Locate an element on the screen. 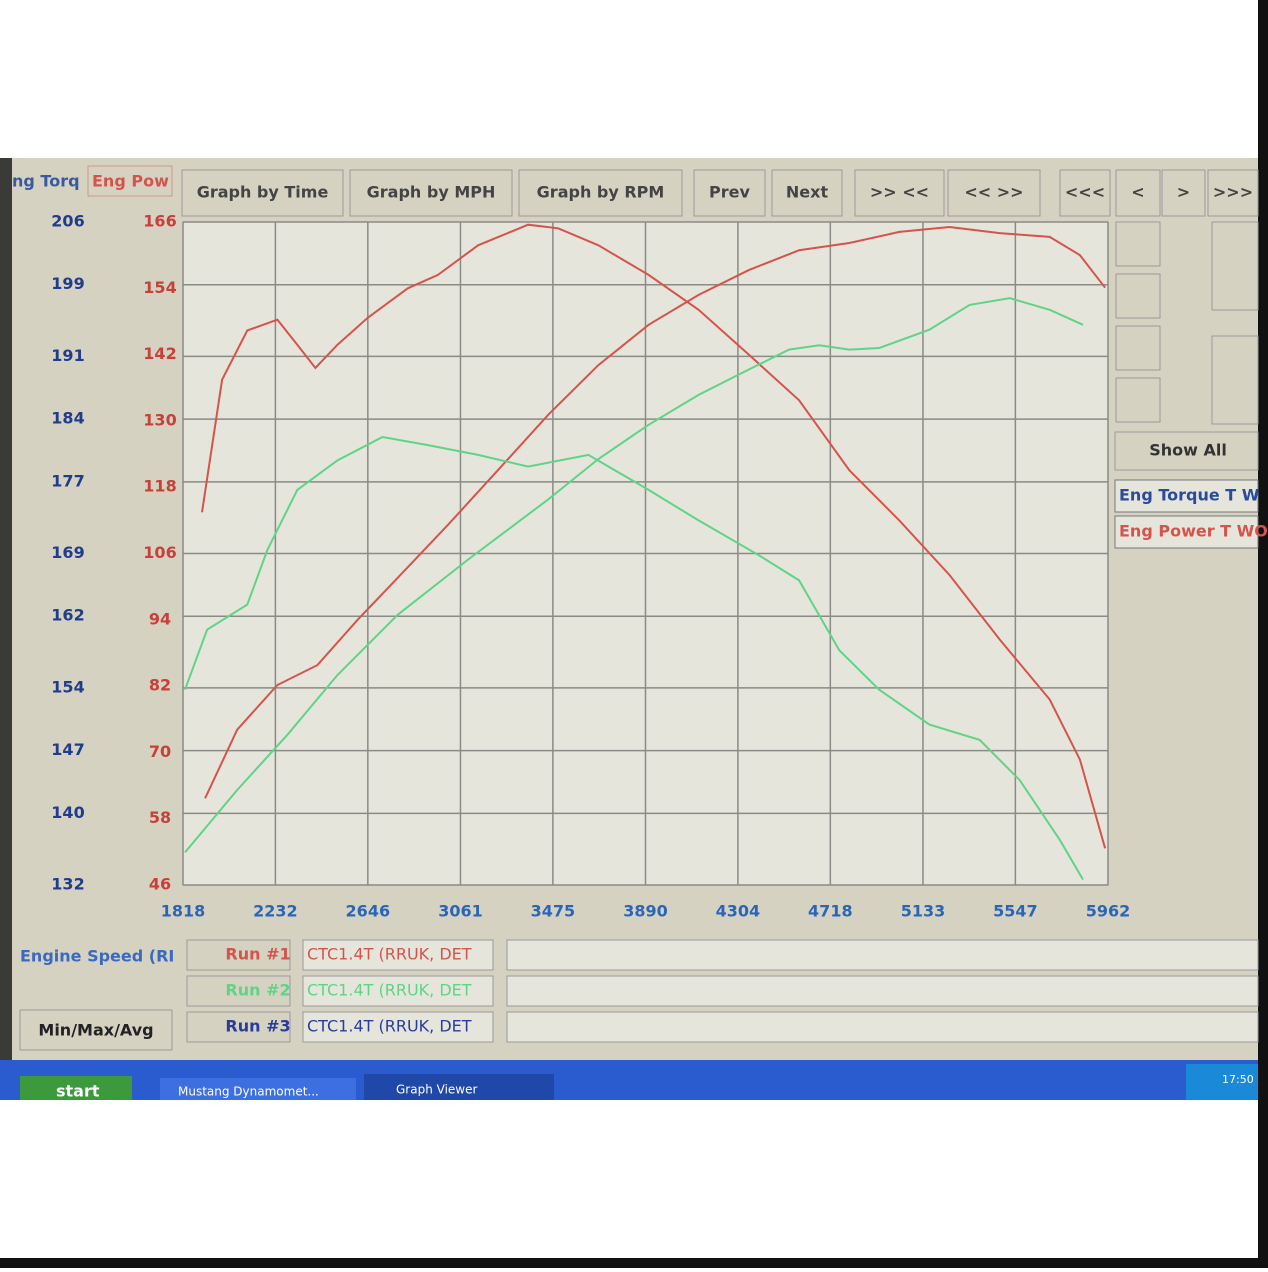 This screenshot has height=1272, width=1268. y2-tick-label: 142 is located at coordinates (159, 353).